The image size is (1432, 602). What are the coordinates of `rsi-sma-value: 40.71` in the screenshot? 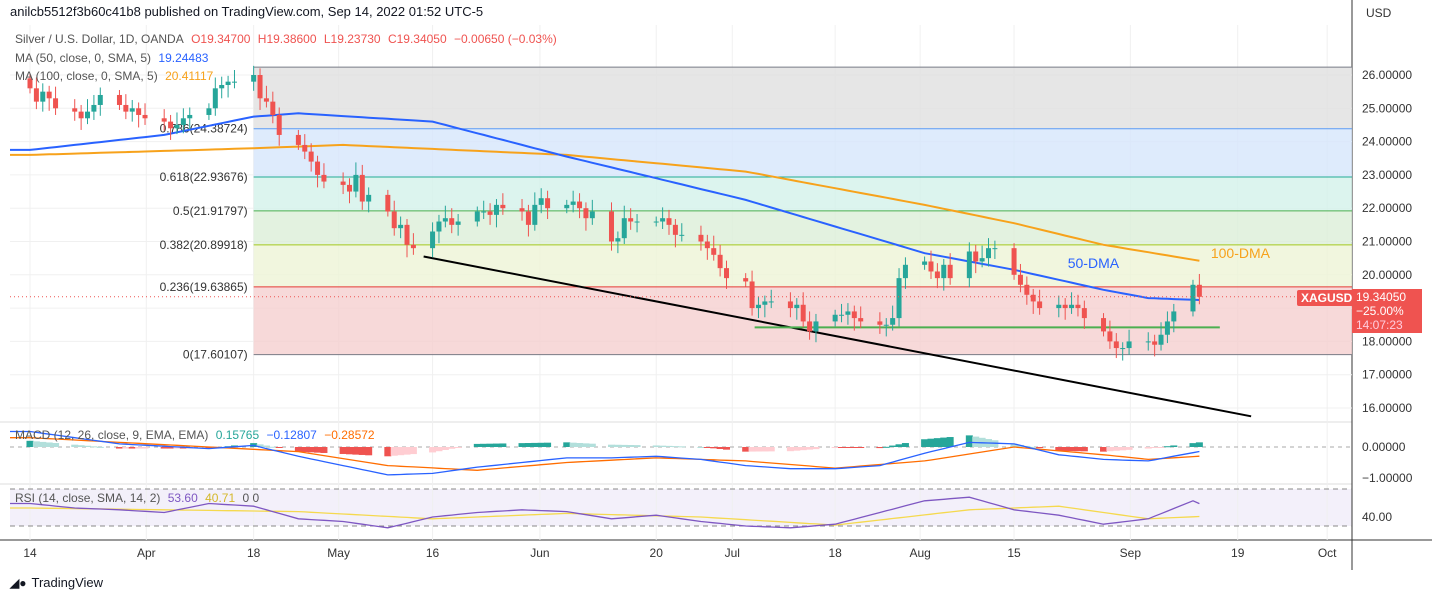 It's located at (220, 498).